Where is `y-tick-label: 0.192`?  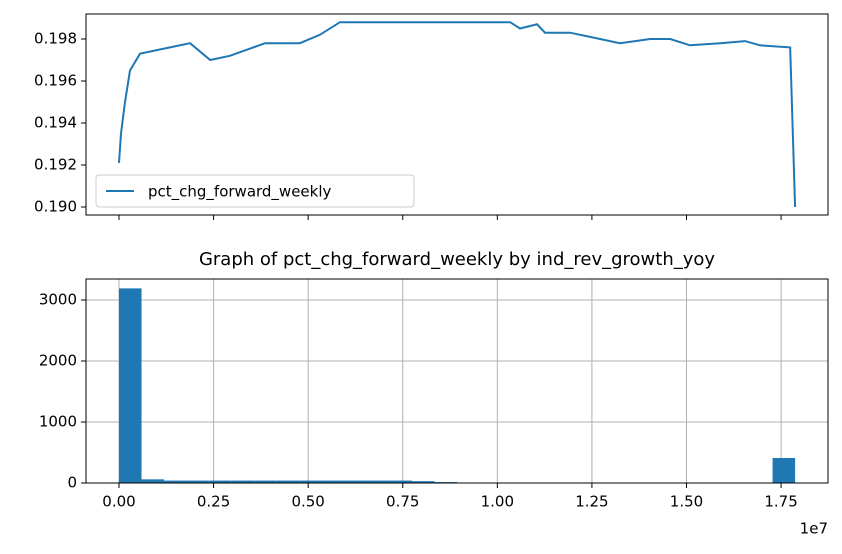 y-tick-label: 0.192 is located at coordinates (55, 165).